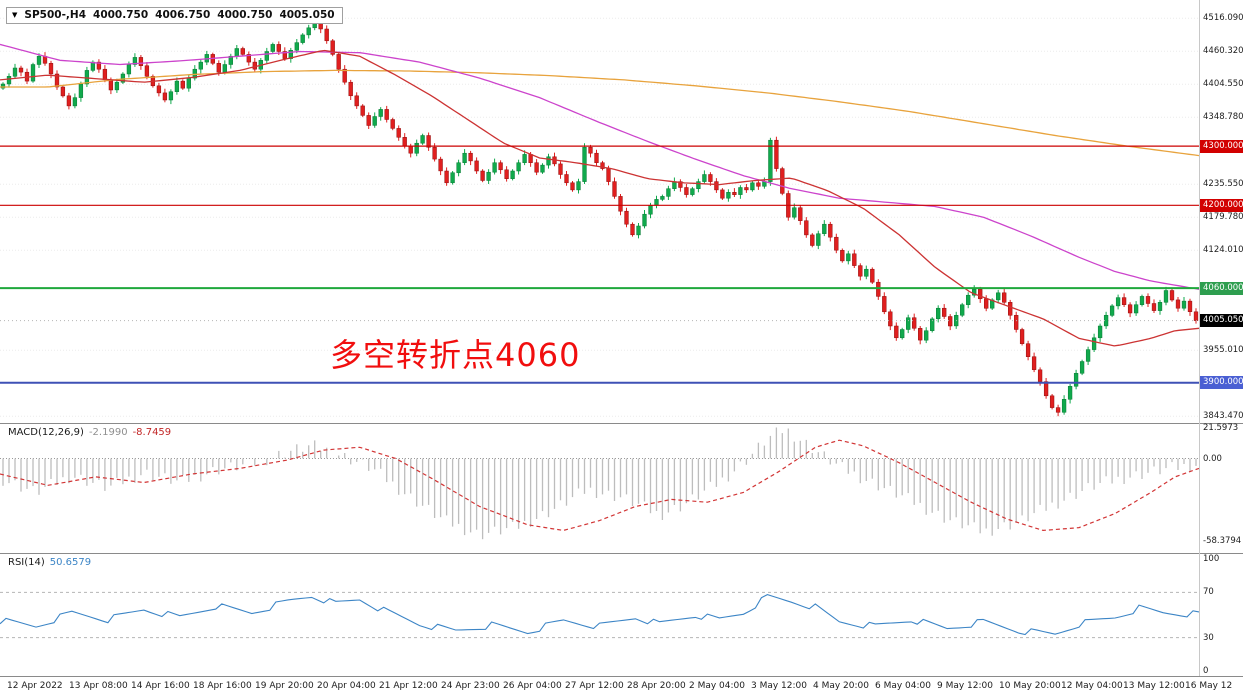  Describe the element at coordinates (346, 686) in the screenshot. I see `time-tick-label: 20 Apr 04:00` at that location.